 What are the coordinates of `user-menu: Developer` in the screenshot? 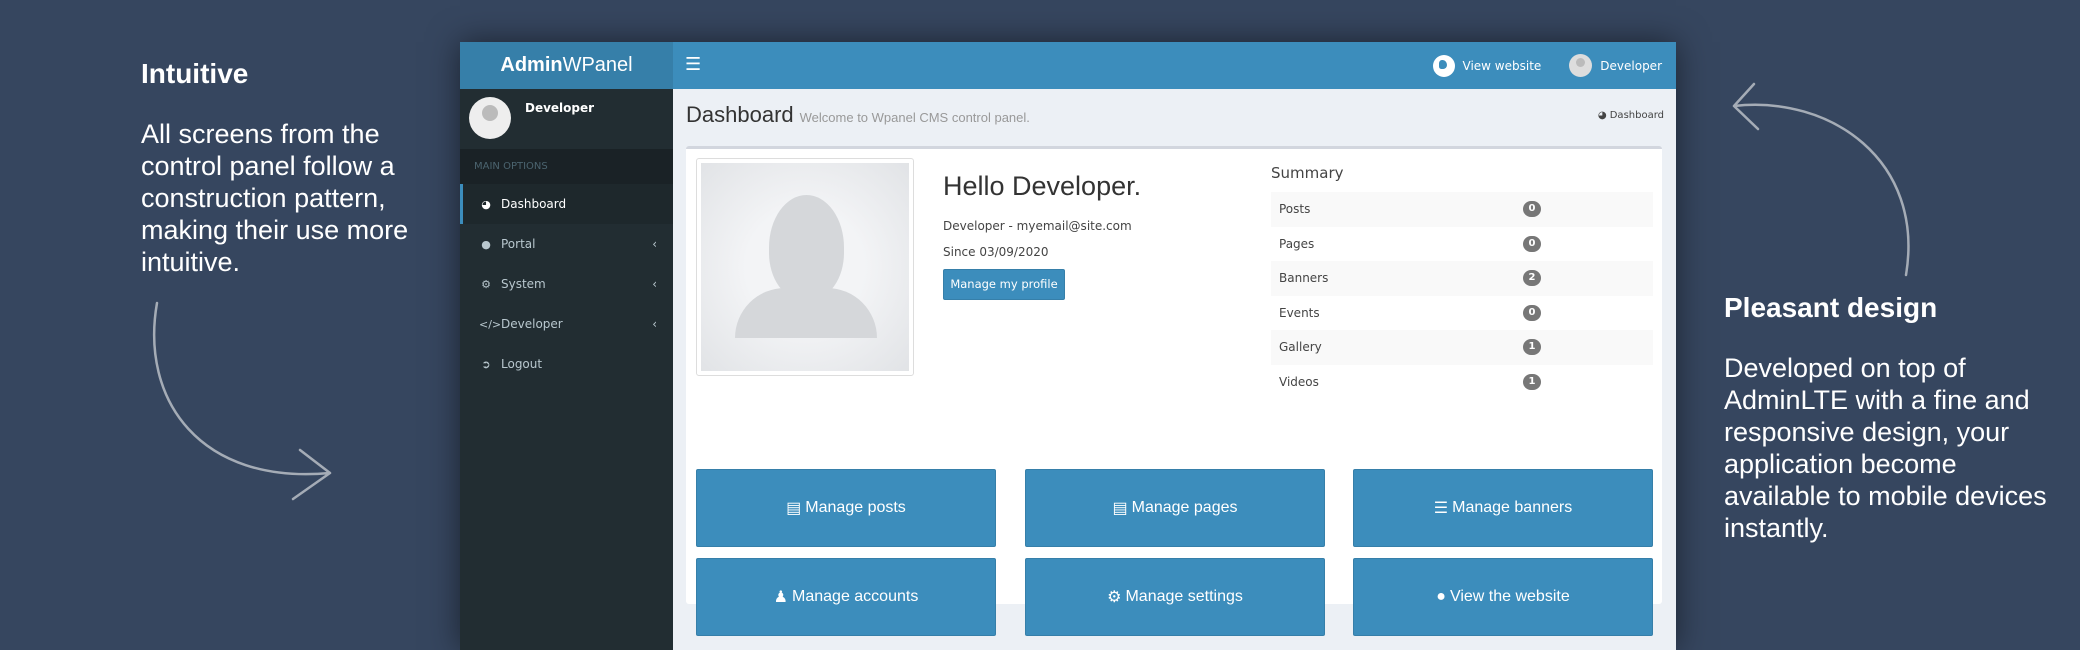 It's located at (1615, 65).